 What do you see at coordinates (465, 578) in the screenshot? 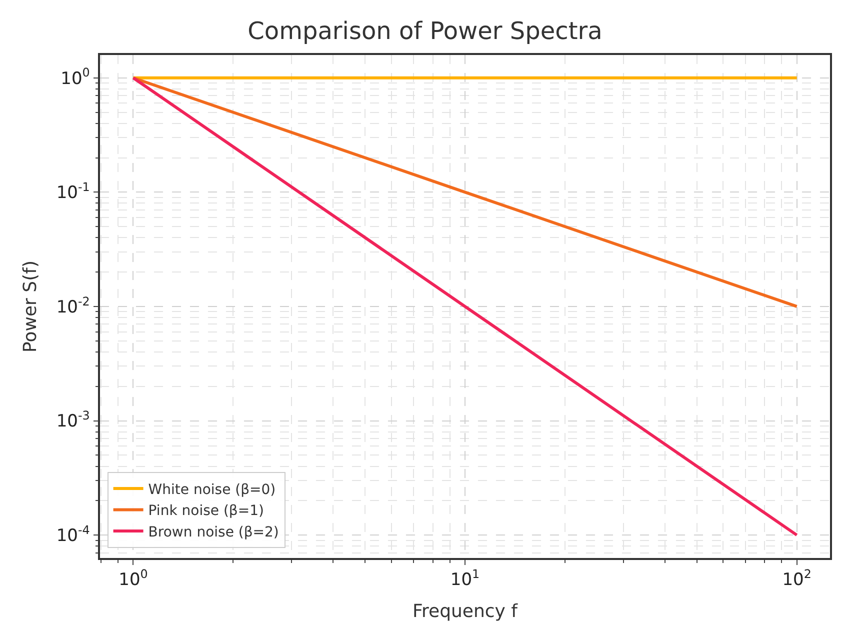
I see `x-tick-label: 10$^{1}$` at bounding box center [465, 578].